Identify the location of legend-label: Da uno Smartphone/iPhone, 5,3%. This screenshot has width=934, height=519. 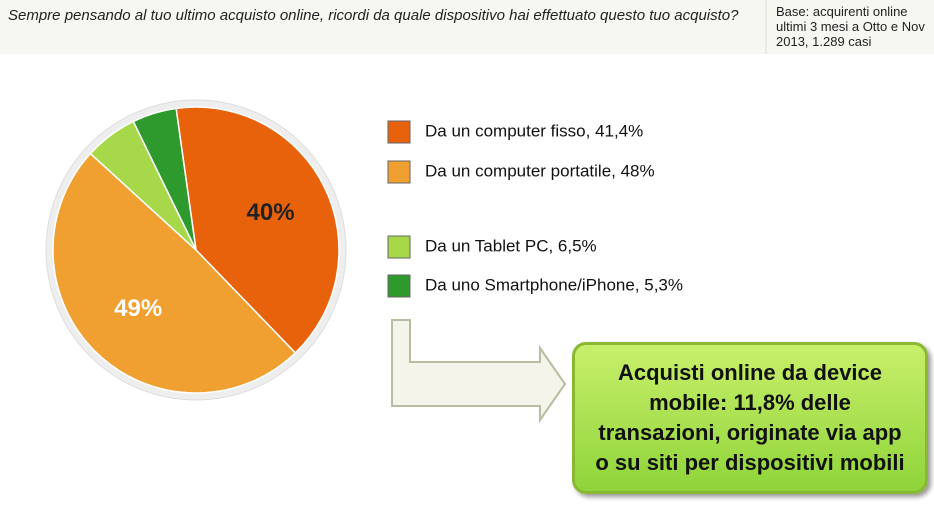
(554, 284).